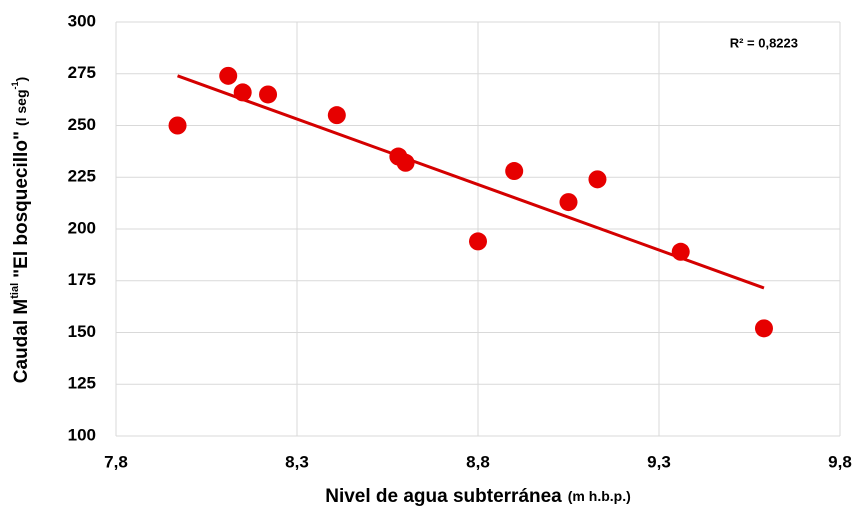  I want to click on x-tick-label: 9,3, so click(659, 461).